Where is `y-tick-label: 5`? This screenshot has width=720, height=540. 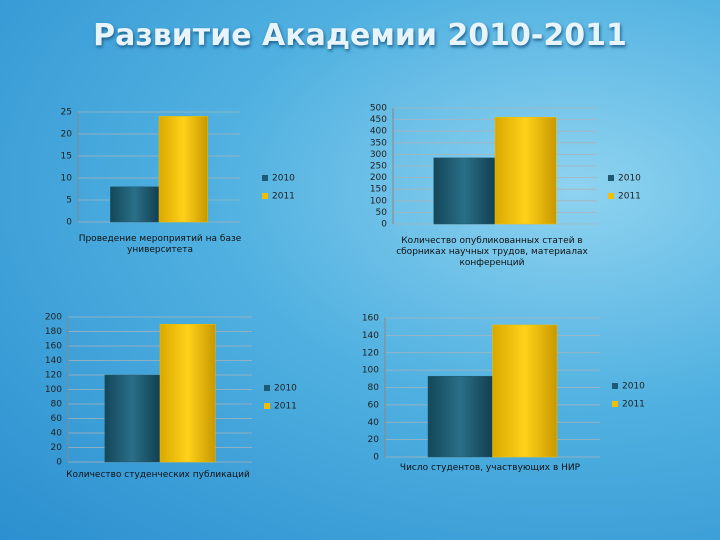 y-tick-label: 5 is located at coordinates (69, 201).